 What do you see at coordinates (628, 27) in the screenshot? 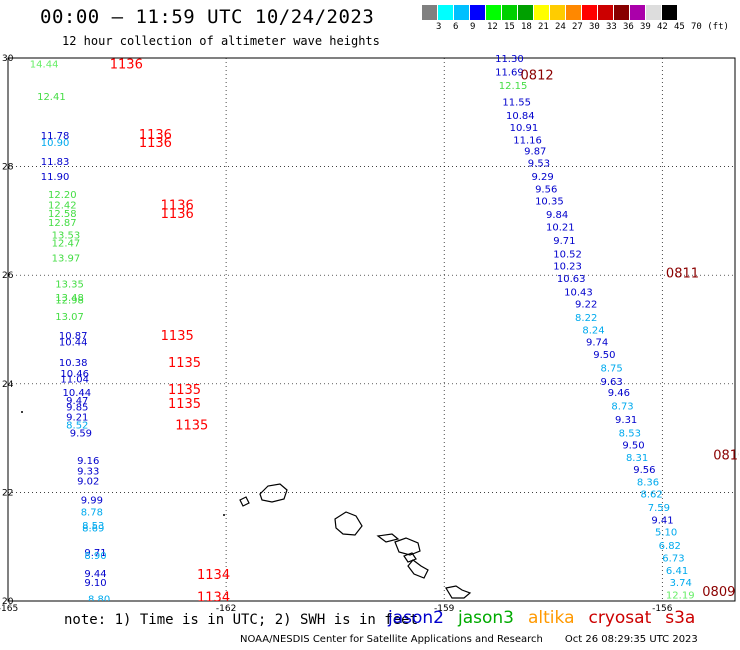
I see `legend-label: 36` at bounding box center [628, 27].